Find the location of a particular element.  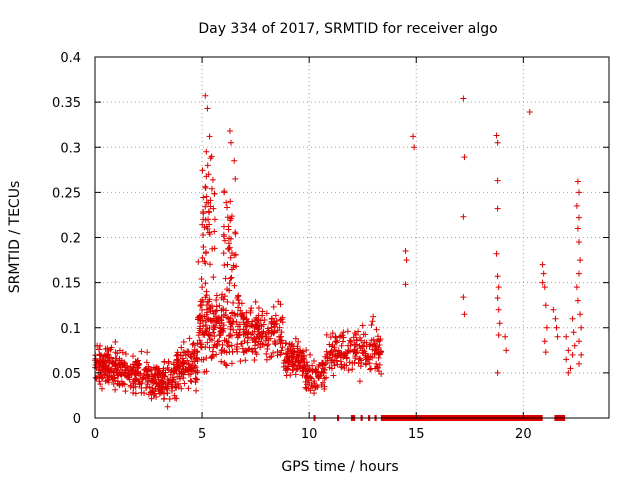

x-tick-label: 5 is located at coordinates (202, 434).